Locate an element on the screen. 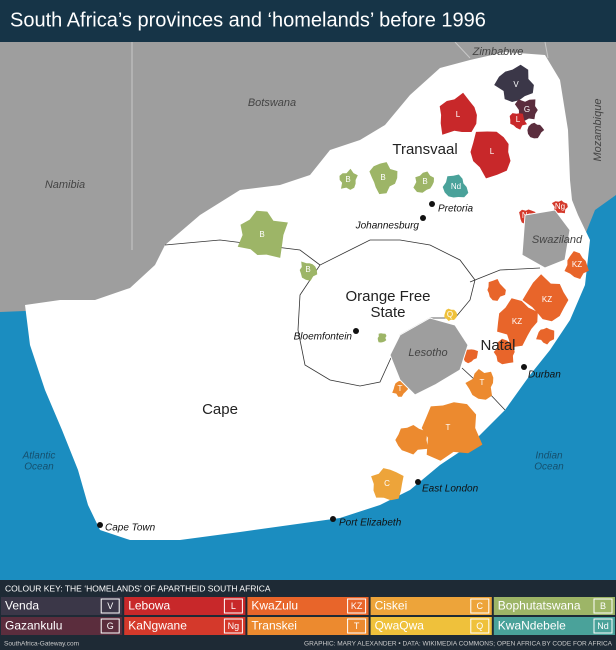 The width and height of the screenshot is (616, 650). city-label: Port Elizabeth is located at coordinates (370, 523).